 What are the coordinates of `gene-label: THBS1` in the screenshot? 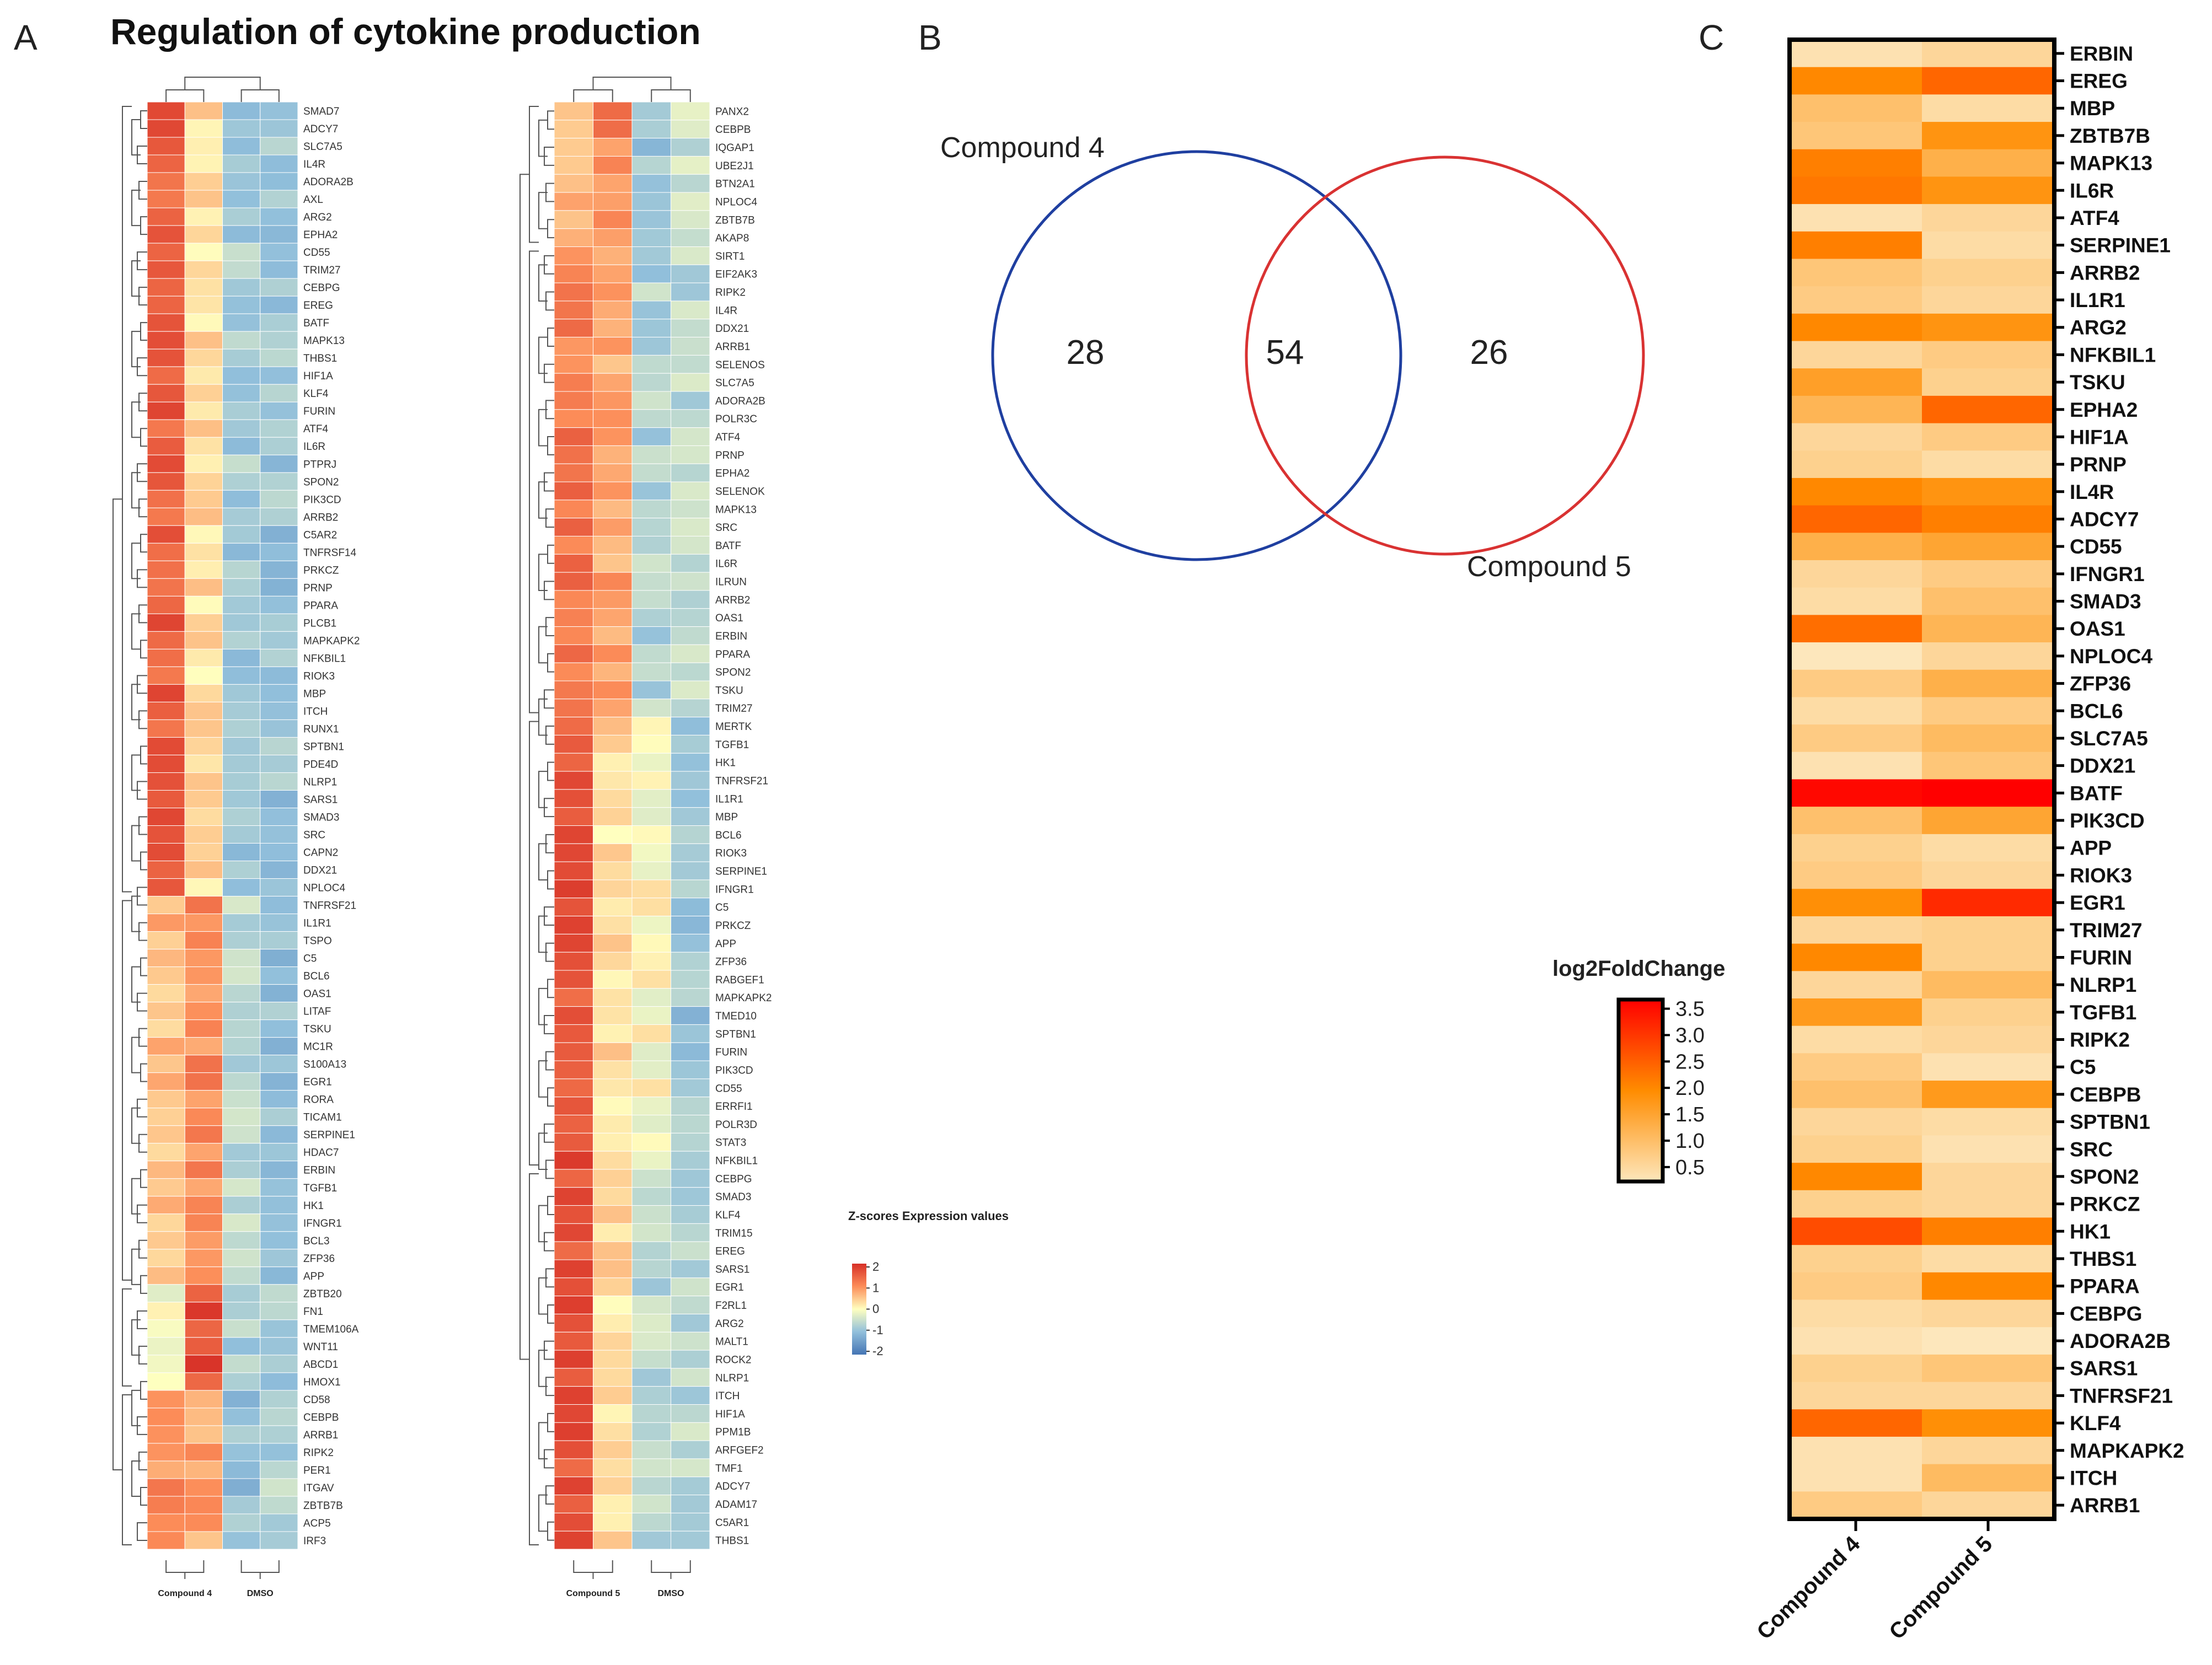 It's located at (320, 358).